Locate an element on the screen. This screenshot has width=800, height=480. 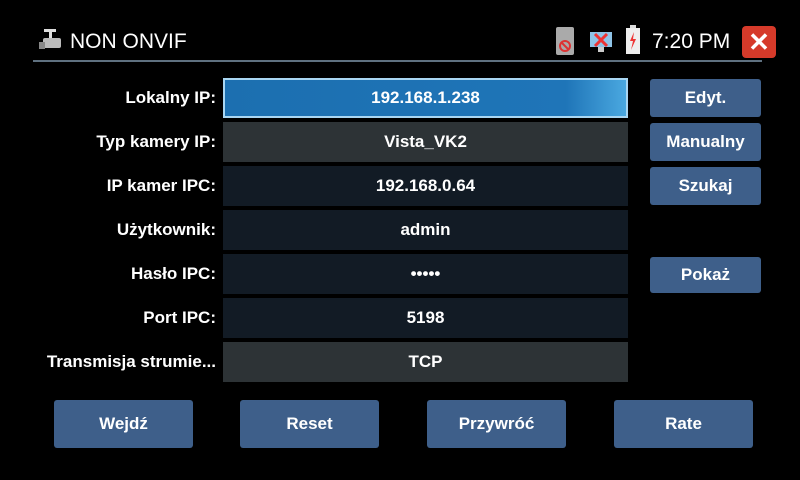
search-button: Szukaj is located at coordinates (705, 186).